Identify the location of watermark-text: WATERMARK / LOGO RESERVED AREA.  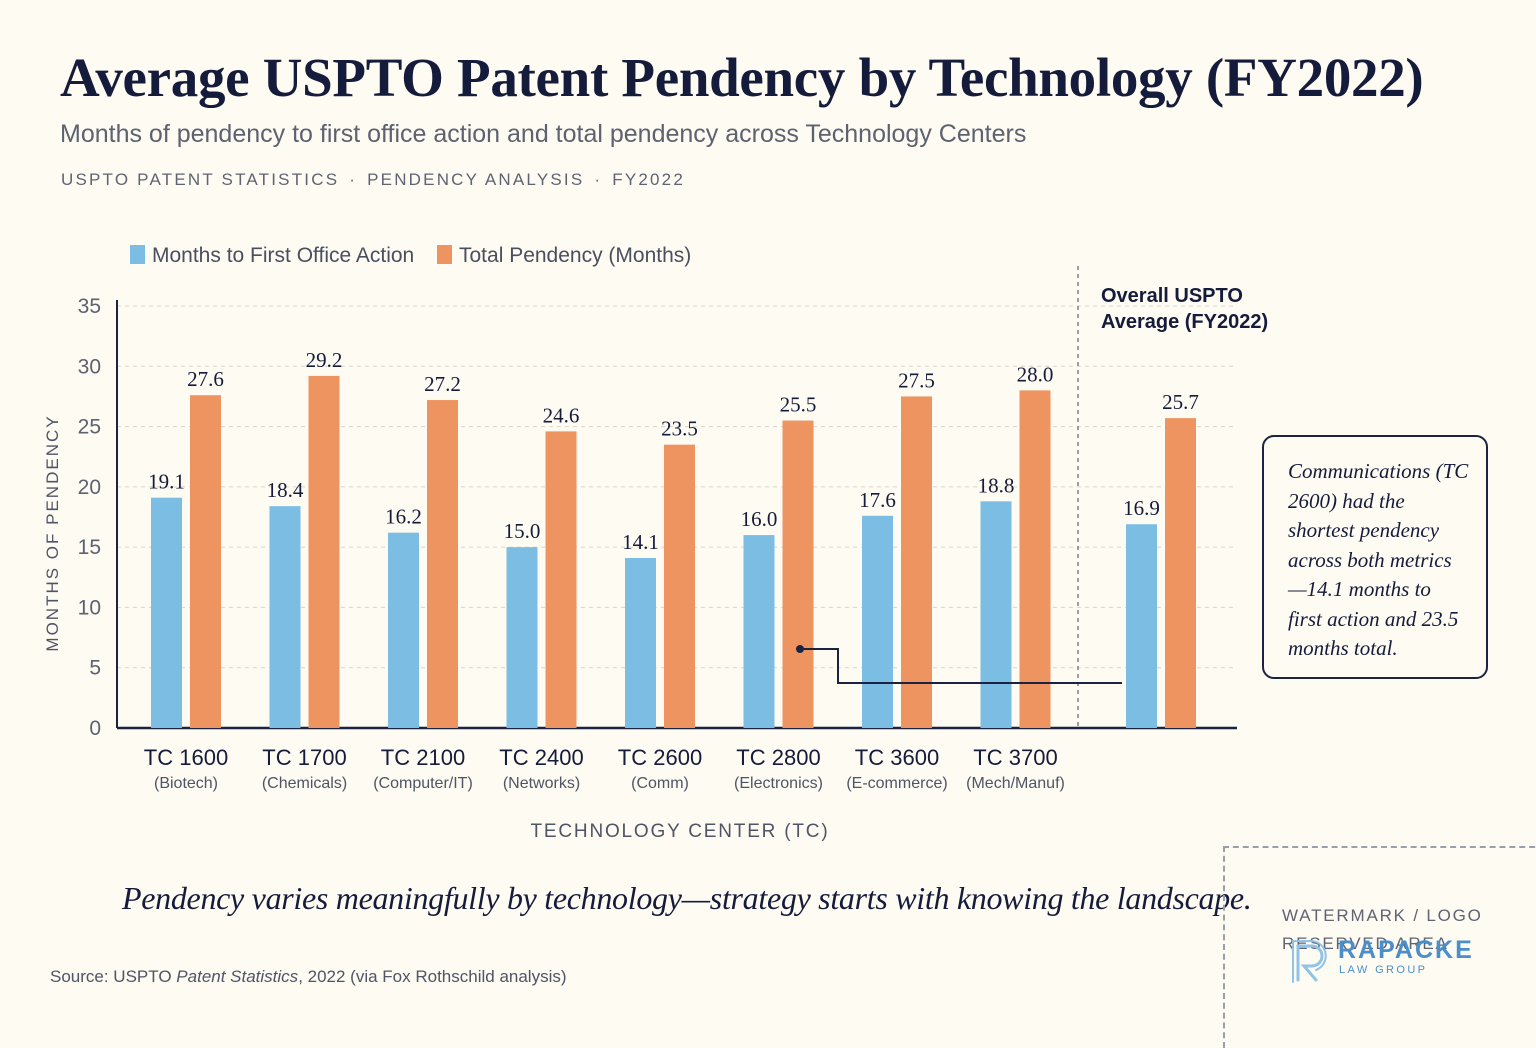
(1382, 930).